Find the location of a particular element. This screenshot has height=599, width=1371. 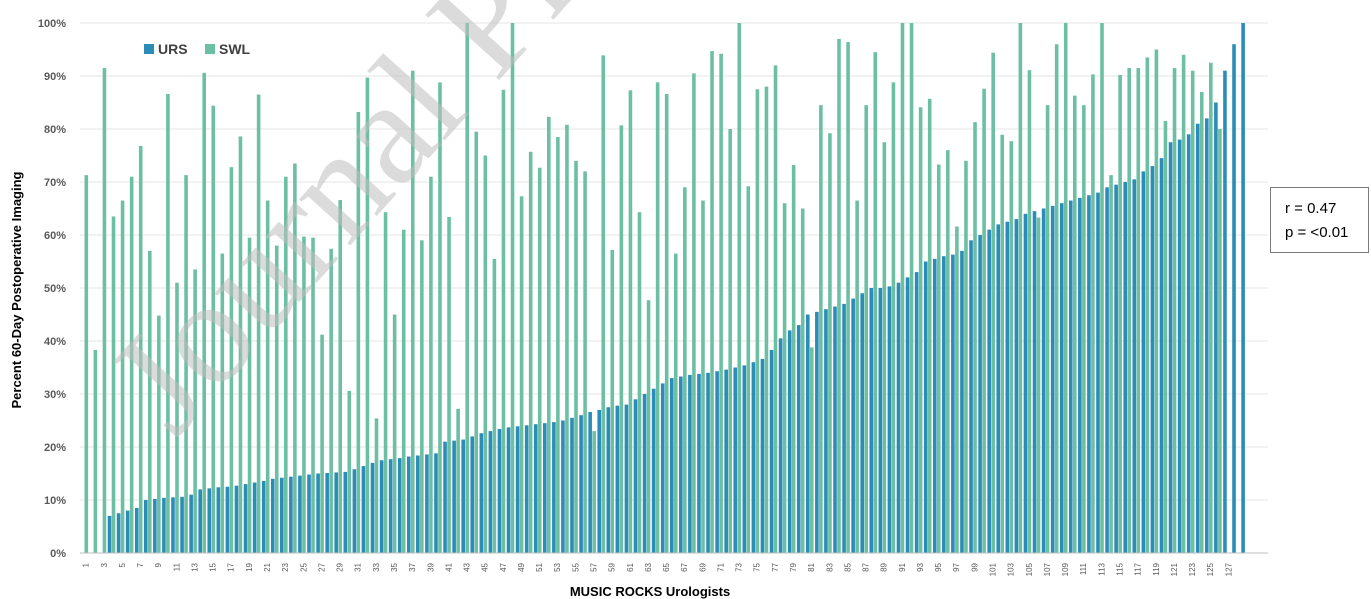

x-tick-label: 95 is located at coordinates (938, 566).